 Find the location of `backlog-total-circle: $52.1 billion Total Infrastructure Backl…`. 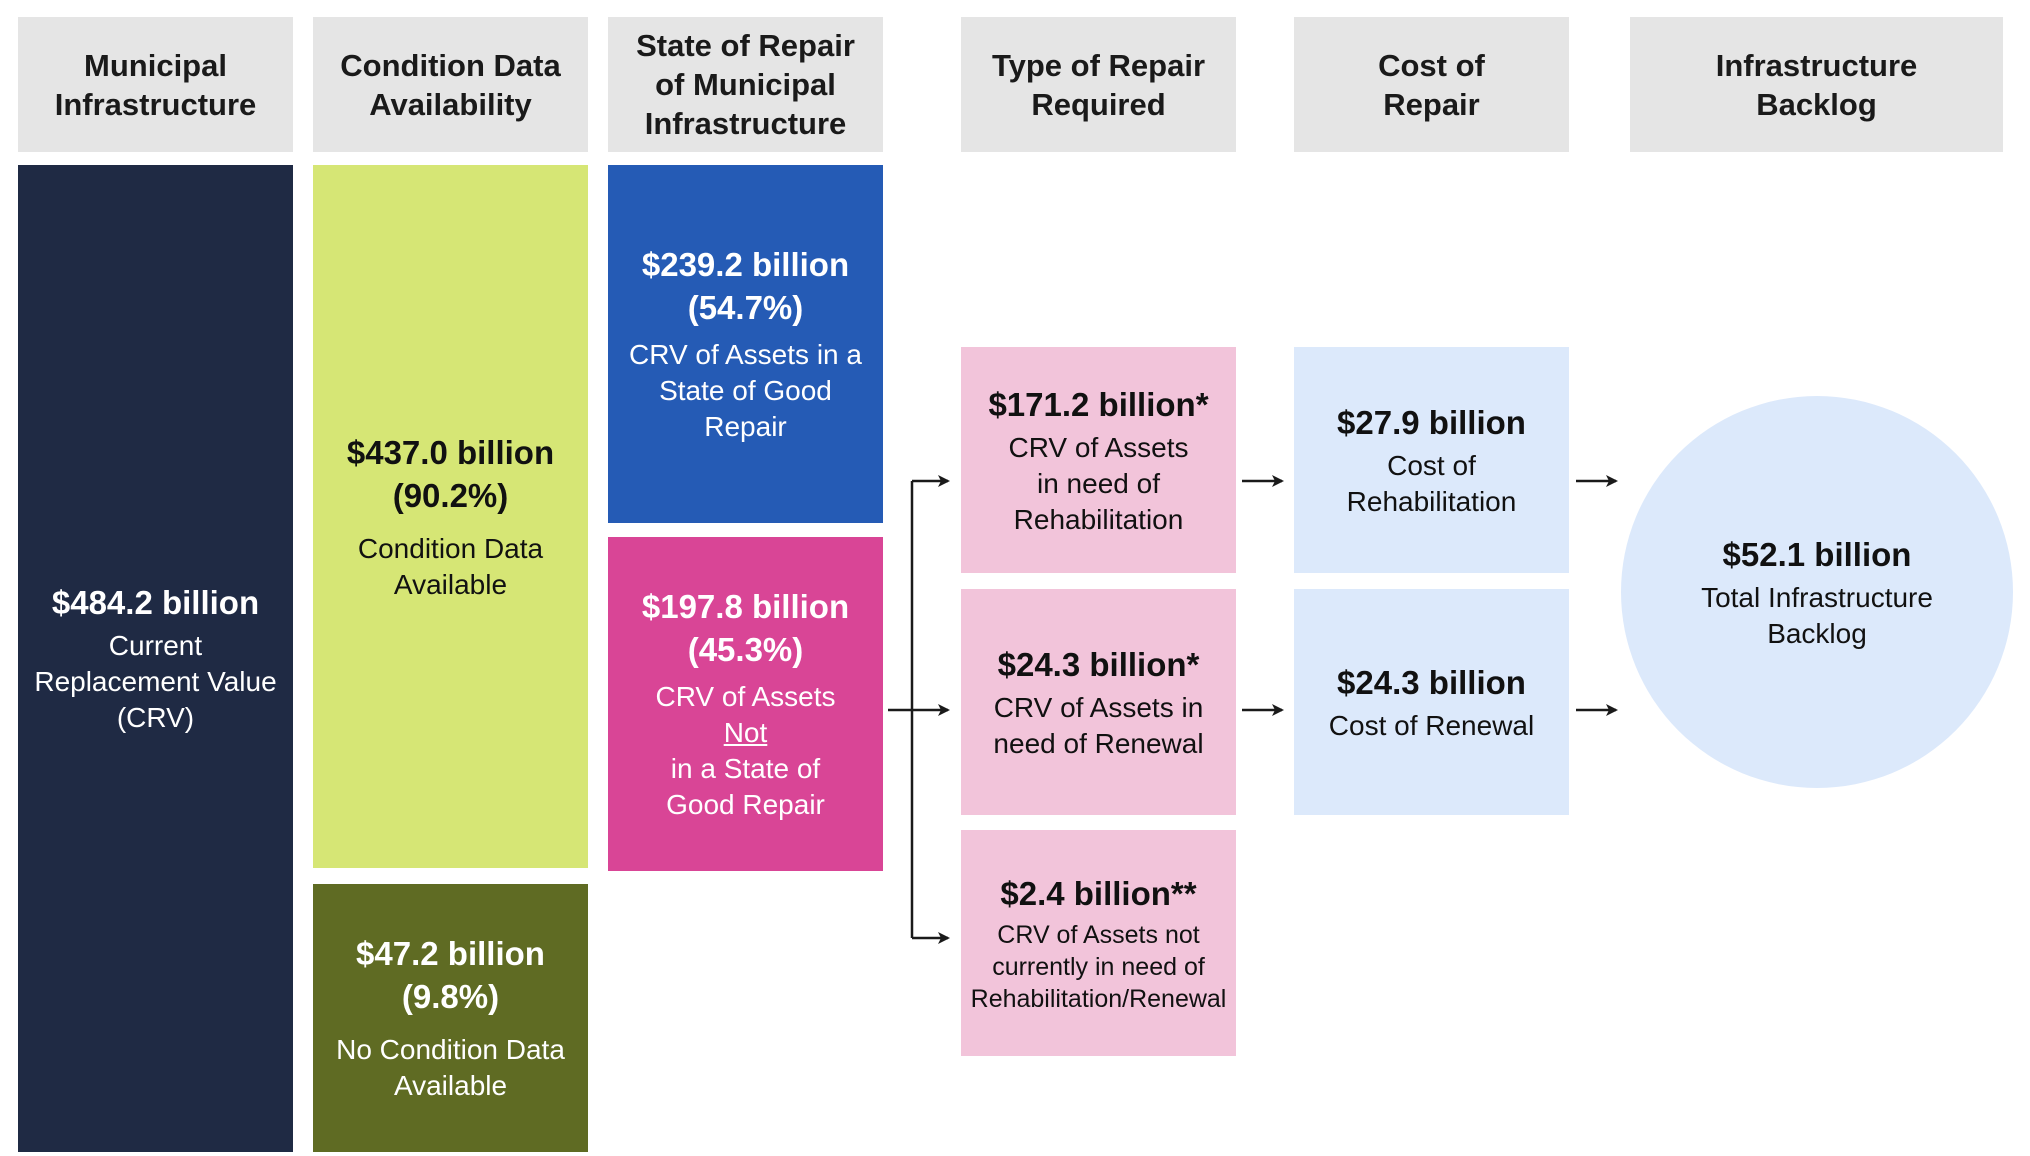

backlog-total-circle: $52.1 billion Total Infrastructure Backl… is located at coordinates (1817, 592).